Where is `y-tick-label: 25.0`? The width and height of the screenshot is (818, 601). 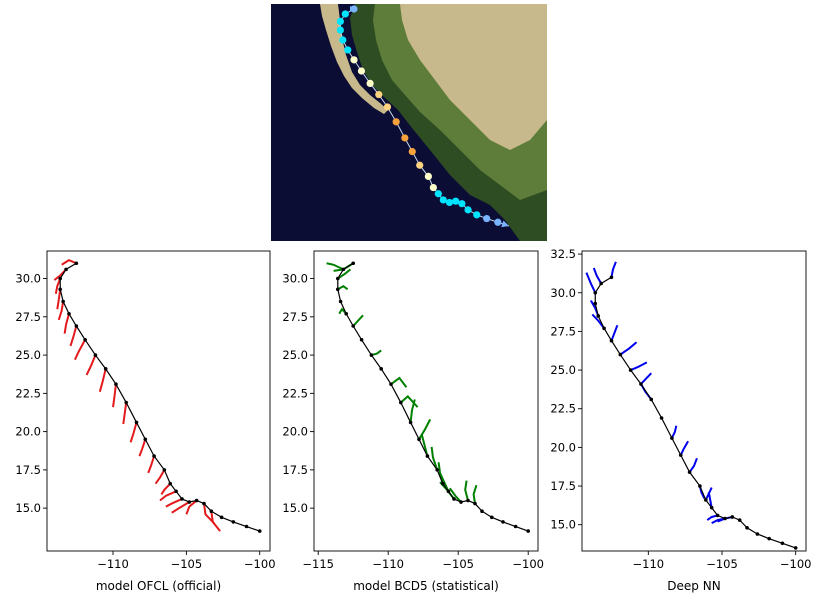 y-tick-label: 25.0 is located at coordinates (295, 355).